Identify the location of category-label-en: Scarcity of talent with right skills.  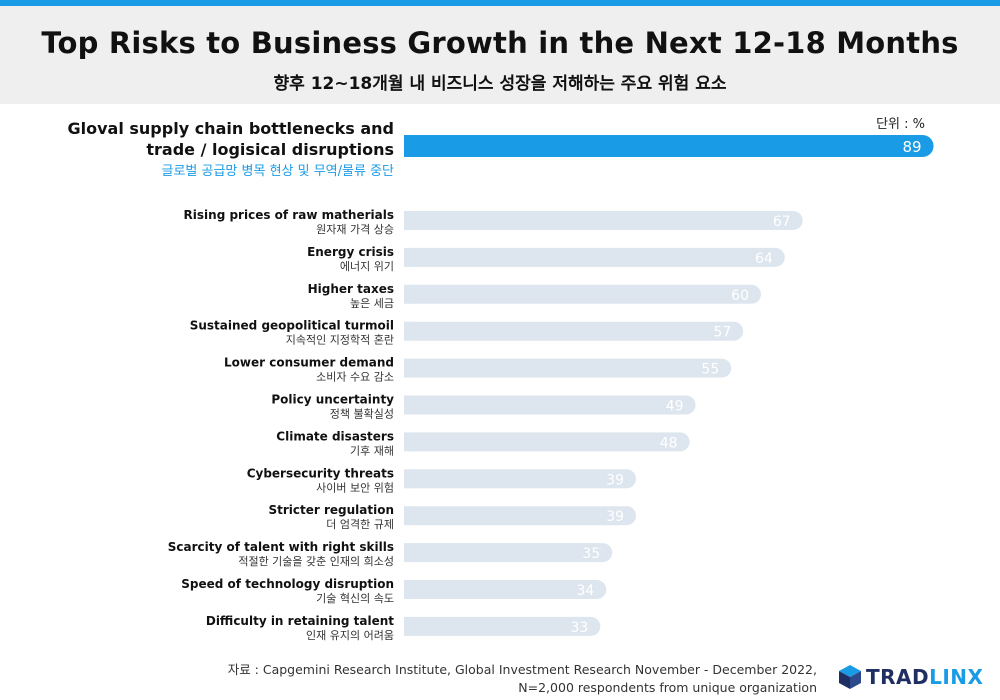
(281, 547).